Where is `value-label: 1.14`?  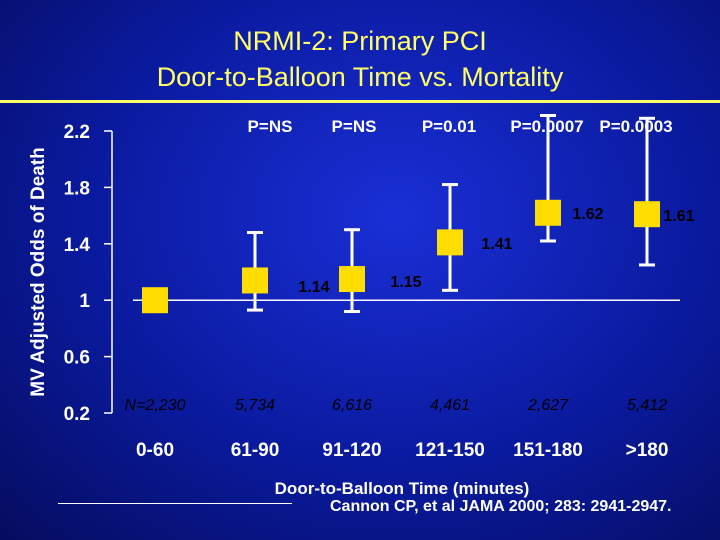
value-label: 1.14 is located at coordinates (313, 287).